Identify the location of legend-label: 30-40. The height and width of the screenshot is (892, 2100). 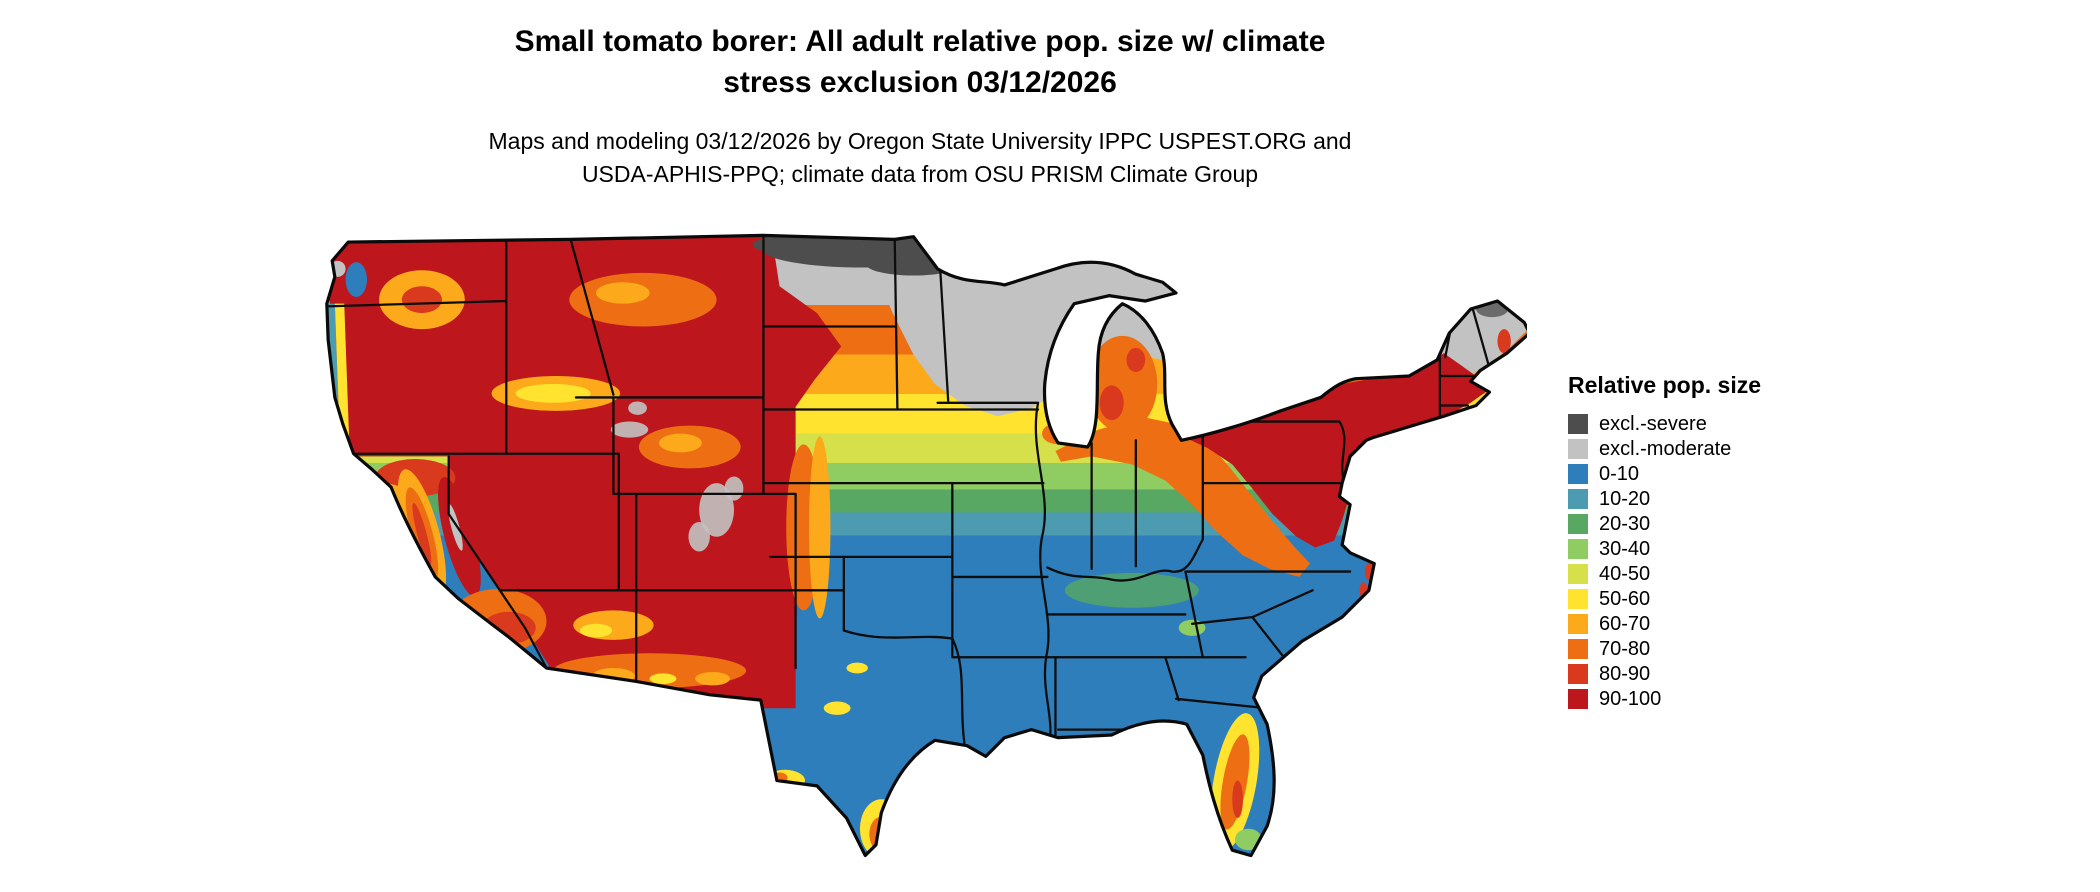
(1625, 548).